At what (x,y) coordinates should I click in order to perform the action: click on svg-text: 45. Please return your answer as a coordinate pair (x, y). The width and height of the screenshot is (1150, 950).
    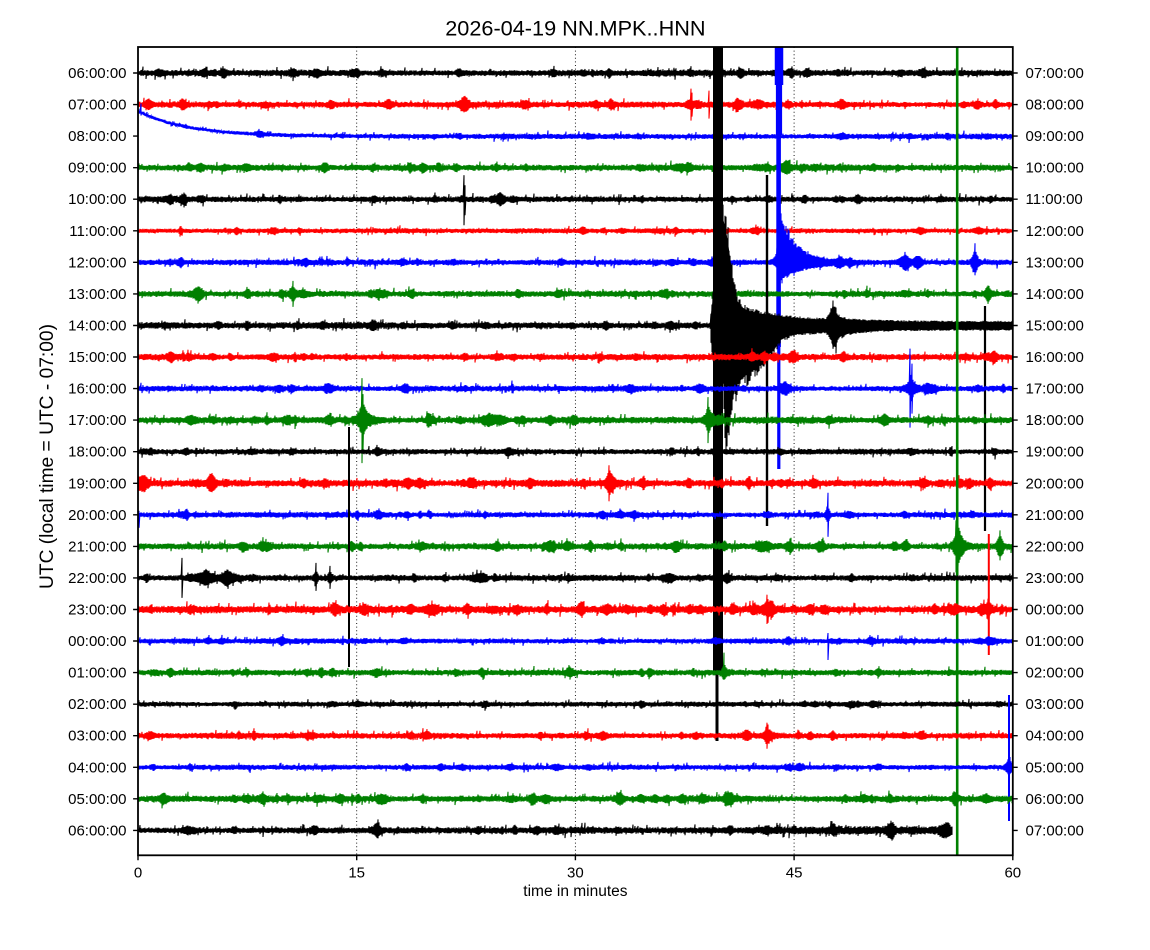
    Looking at the image, I should click on (794, 873).